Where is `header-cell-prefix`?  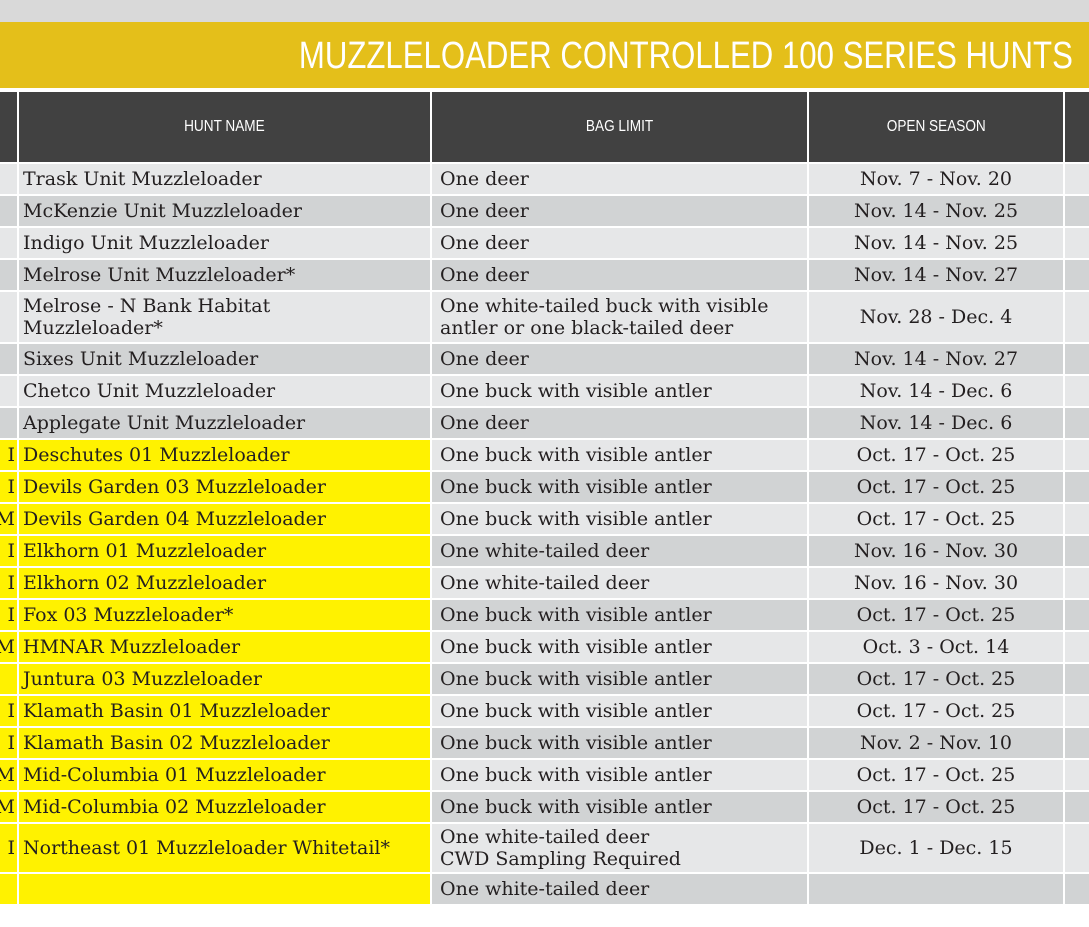
header-cell-prefix is located at coordinates (8, 127).